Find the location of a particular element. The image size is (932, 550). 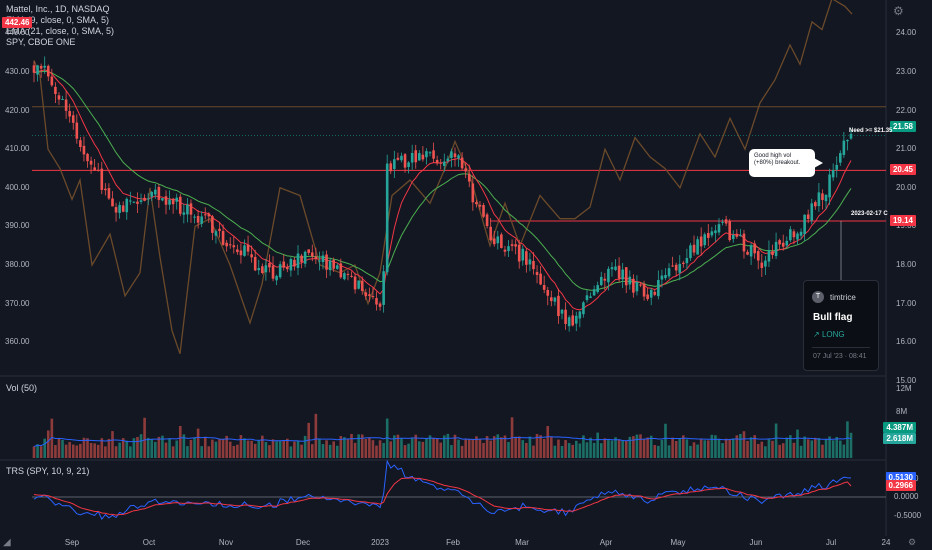

right-axis-tick: 23.00 is located at coordinates (906, 71).